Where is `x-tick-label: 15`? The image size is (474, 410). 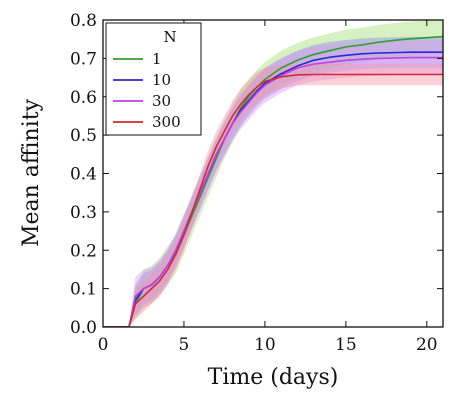 x-tick-label: 15 is located at coordinates (346, 345).